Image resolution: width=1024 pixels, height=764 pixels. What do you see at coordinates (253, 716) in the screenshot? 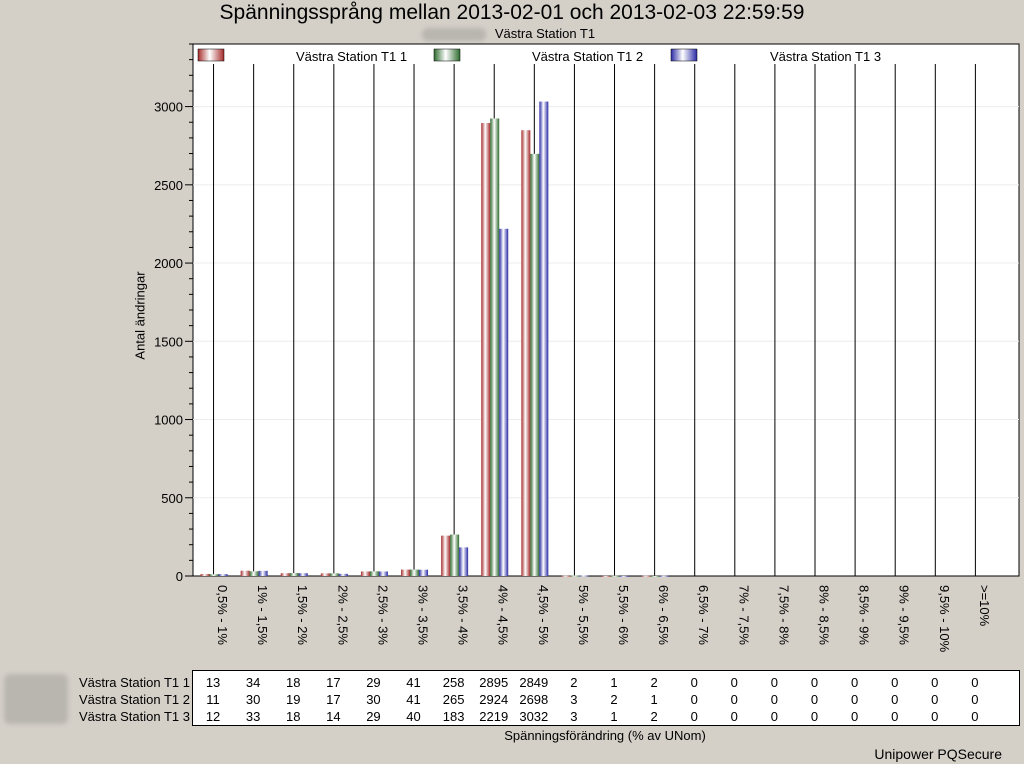
I see `table-cell: 33` at bounding box center [253, 716].